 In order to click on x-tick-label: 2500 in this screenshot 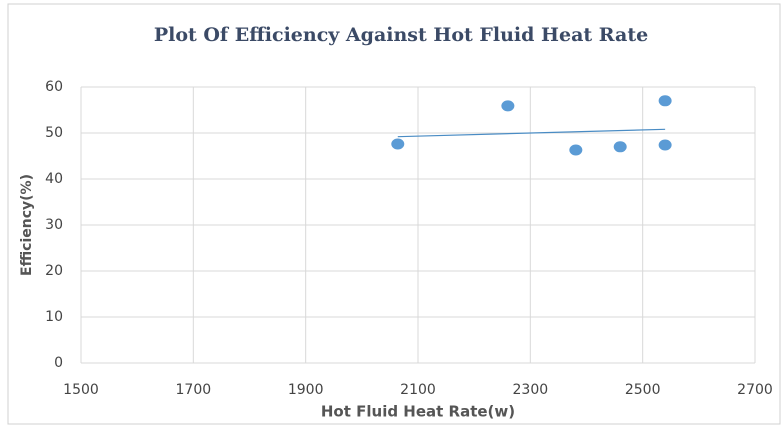, I will do `click(643, 390)`.